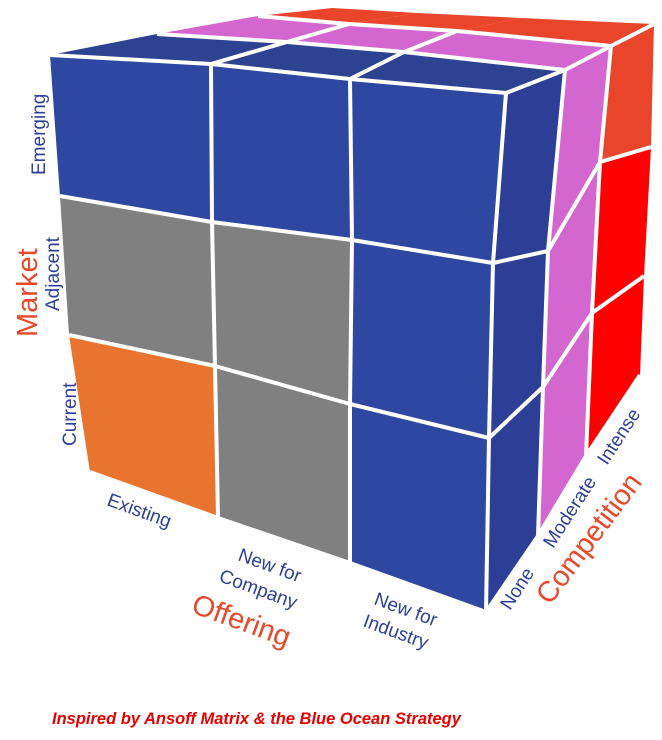  I want to click on side-cell-adjacent-none, so click(518, 344).